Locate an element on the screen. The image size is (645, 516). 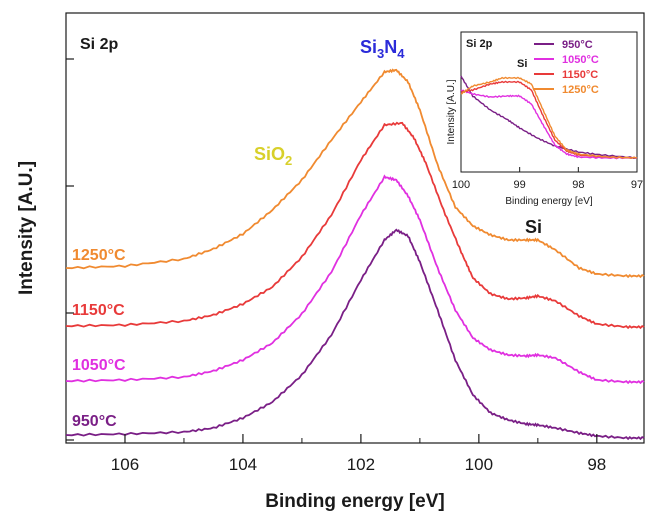
inset-frame is located at coordinates (549, 102).